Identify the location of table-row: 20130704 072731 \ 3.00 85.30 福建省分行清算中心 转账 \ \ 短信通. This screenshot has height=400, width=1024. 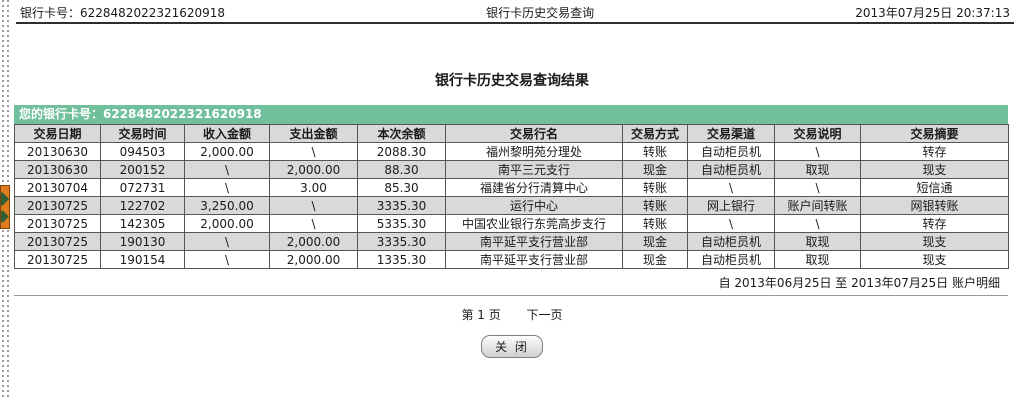
(511, 187).